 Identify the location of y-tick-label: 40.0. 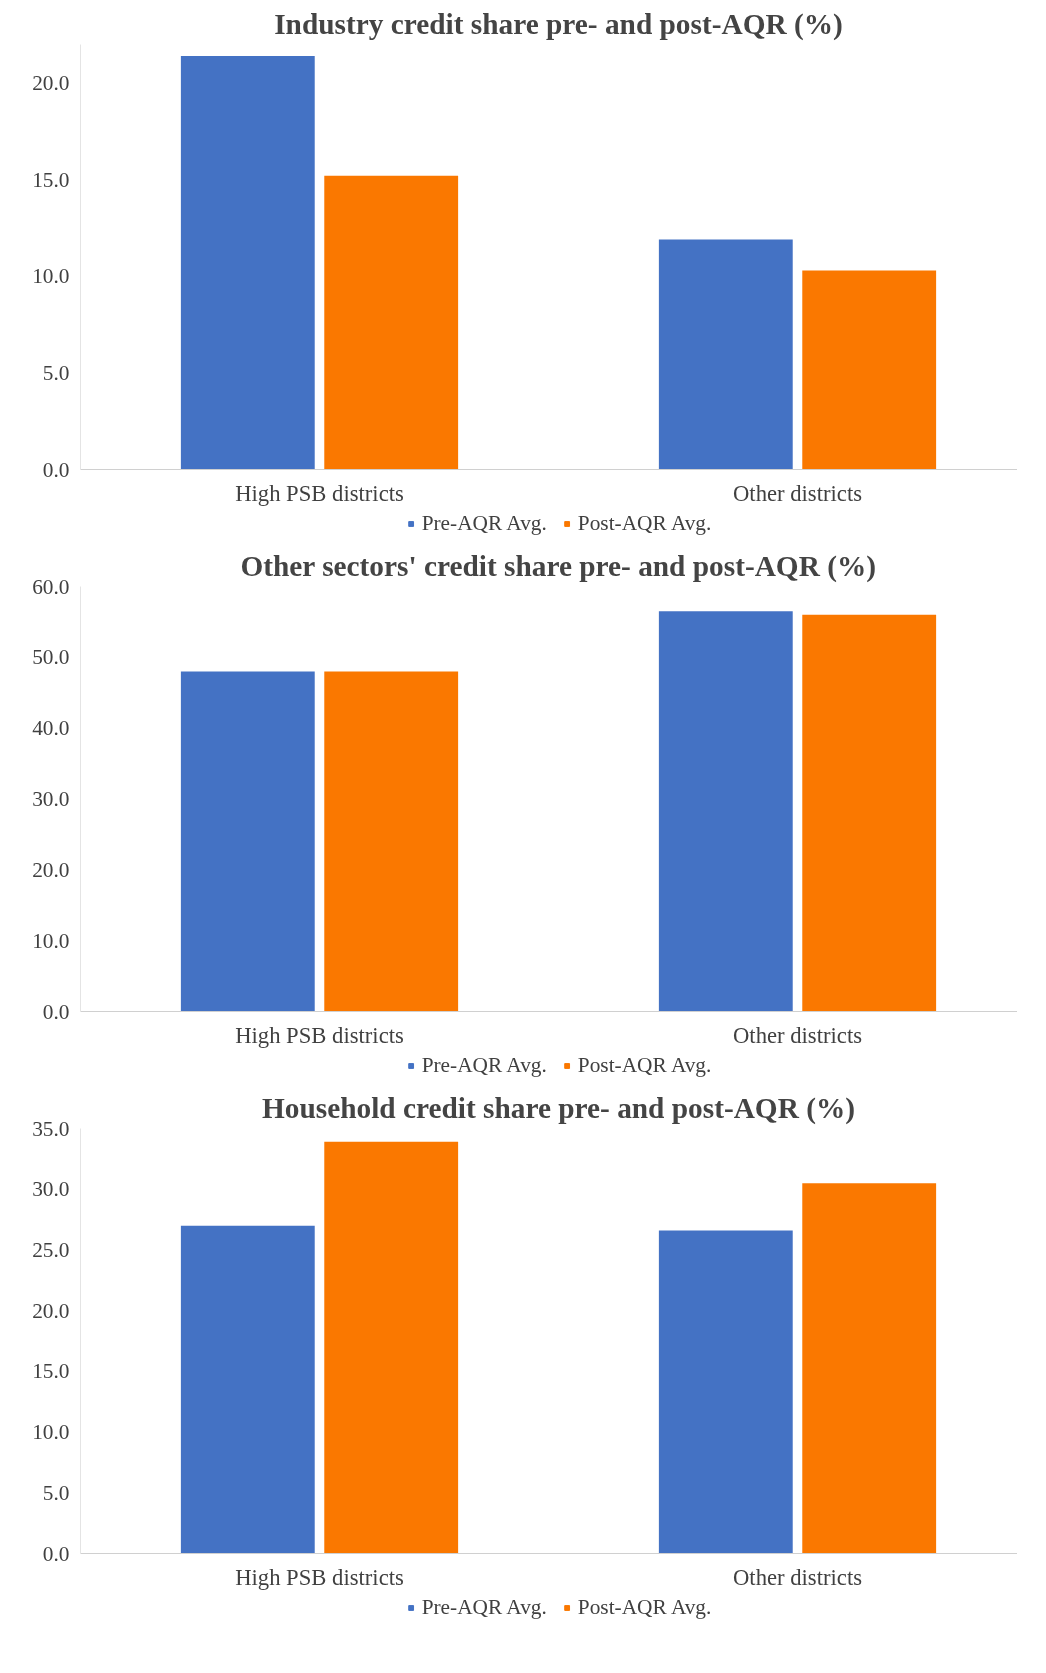
(51, 728).